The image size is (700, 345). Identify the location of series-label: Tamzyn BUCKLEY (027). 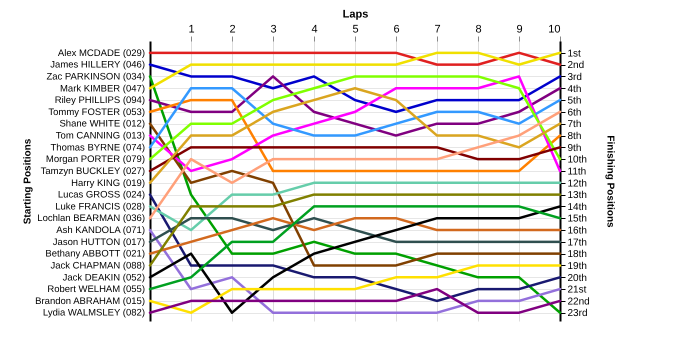
(92, 171).